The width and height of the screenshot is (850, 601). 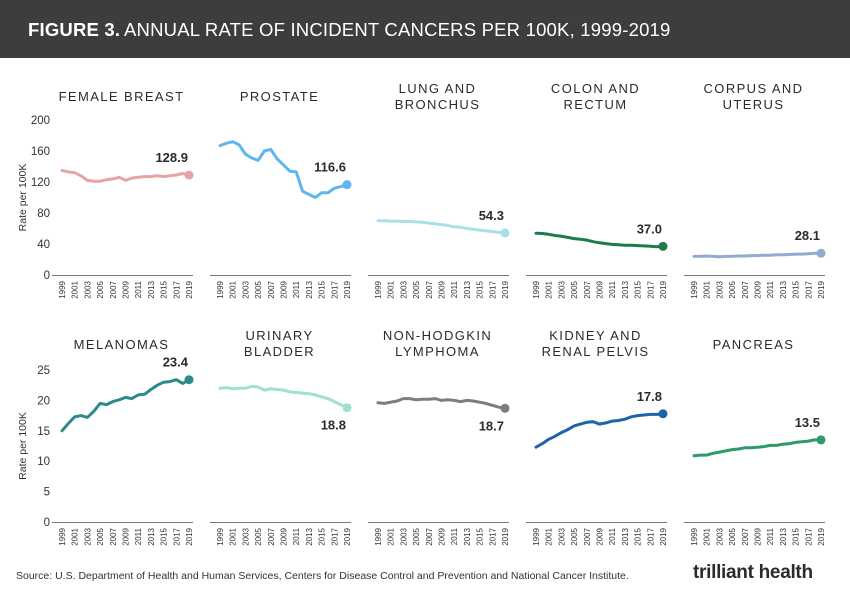 What do you see at coordinates (43, 214) in the screenshot?
I see `y-tick-label: 80` at bounding box center [43, 214].